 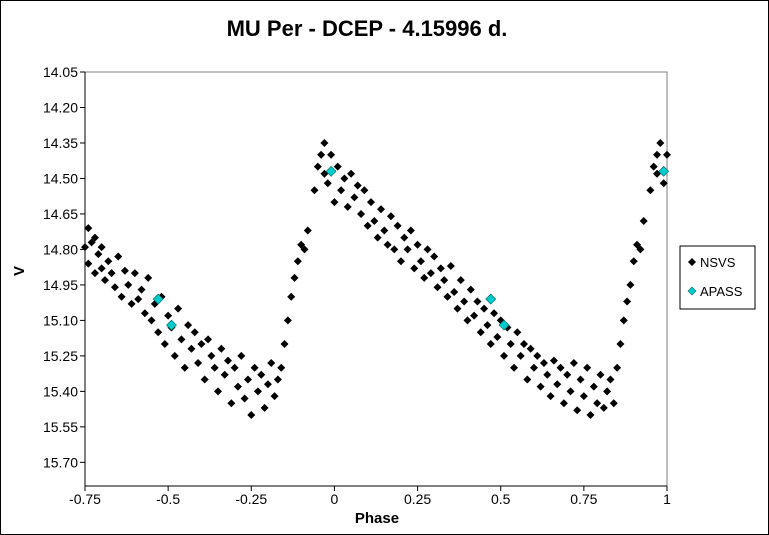 I want to click on x-tick-label: -0.25, so click(x=251, y=499).